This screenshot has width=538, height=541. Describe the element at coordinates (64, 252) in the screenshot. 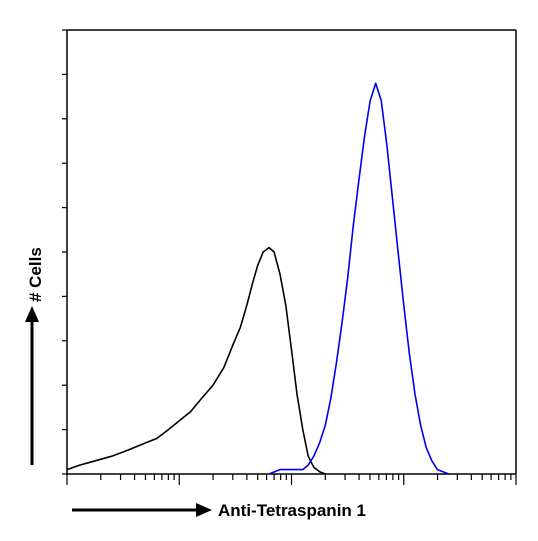

I see `y-axis-ticks` at that location.